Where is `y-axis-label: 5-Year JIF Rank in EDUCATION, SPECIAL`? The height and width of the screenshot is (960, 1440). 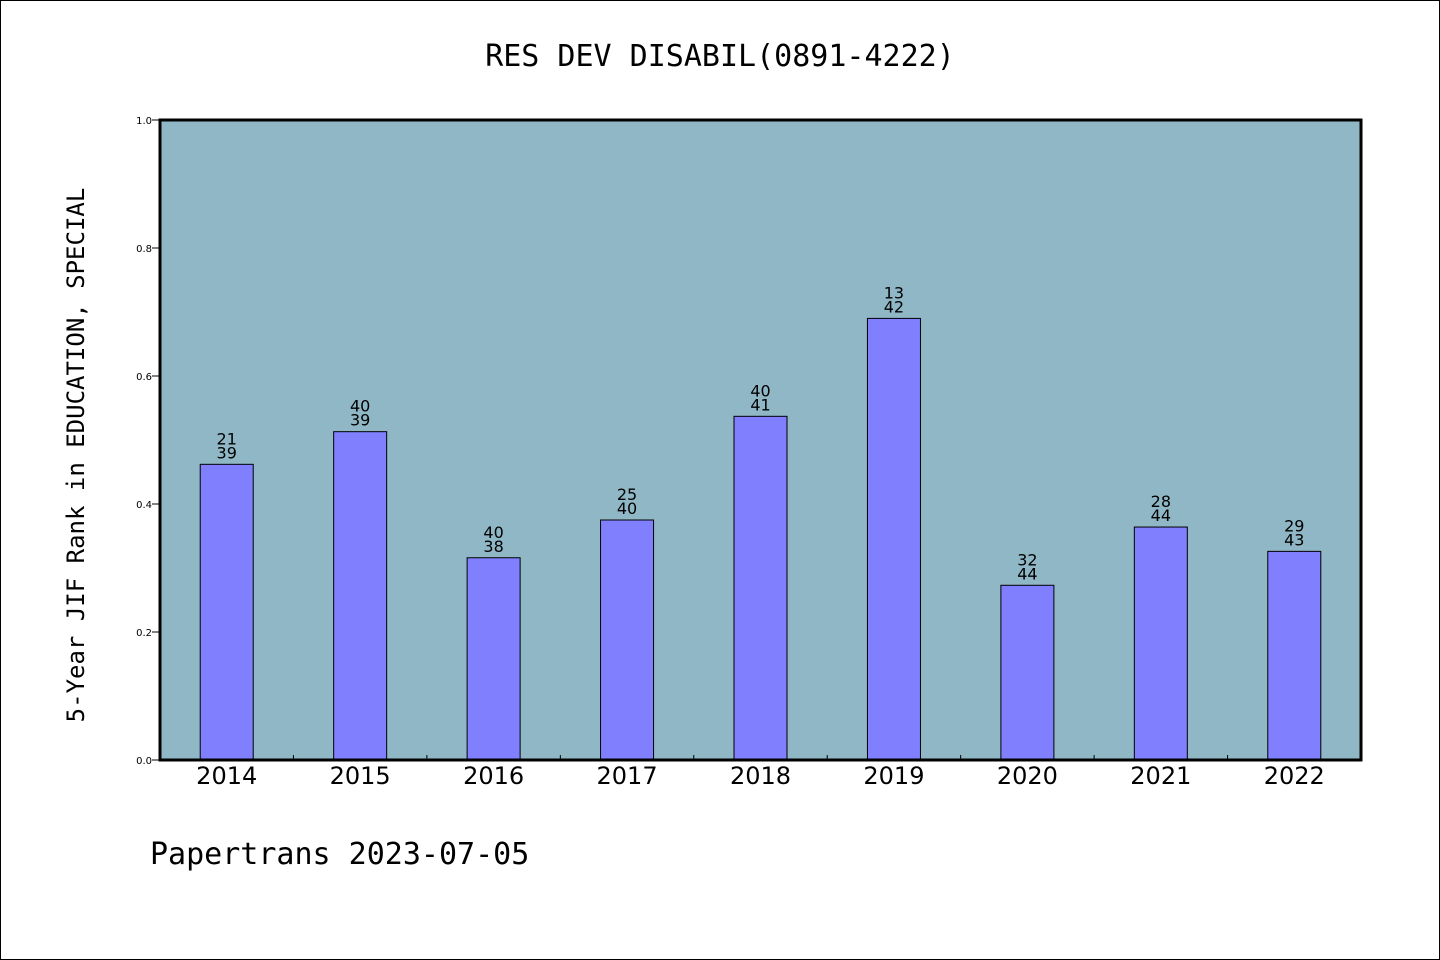
y-axis-label: 5-Year JIF Rank in EDUCATION, SPECIAL is located at coordinates (76, 455).